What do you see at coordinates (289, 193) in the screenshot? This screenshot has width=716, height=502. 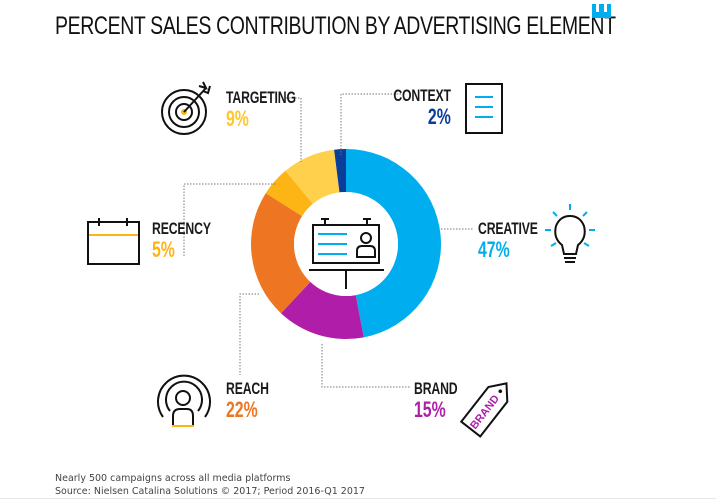 I see `donut-segment-recency` at bounding box center [289, 193].